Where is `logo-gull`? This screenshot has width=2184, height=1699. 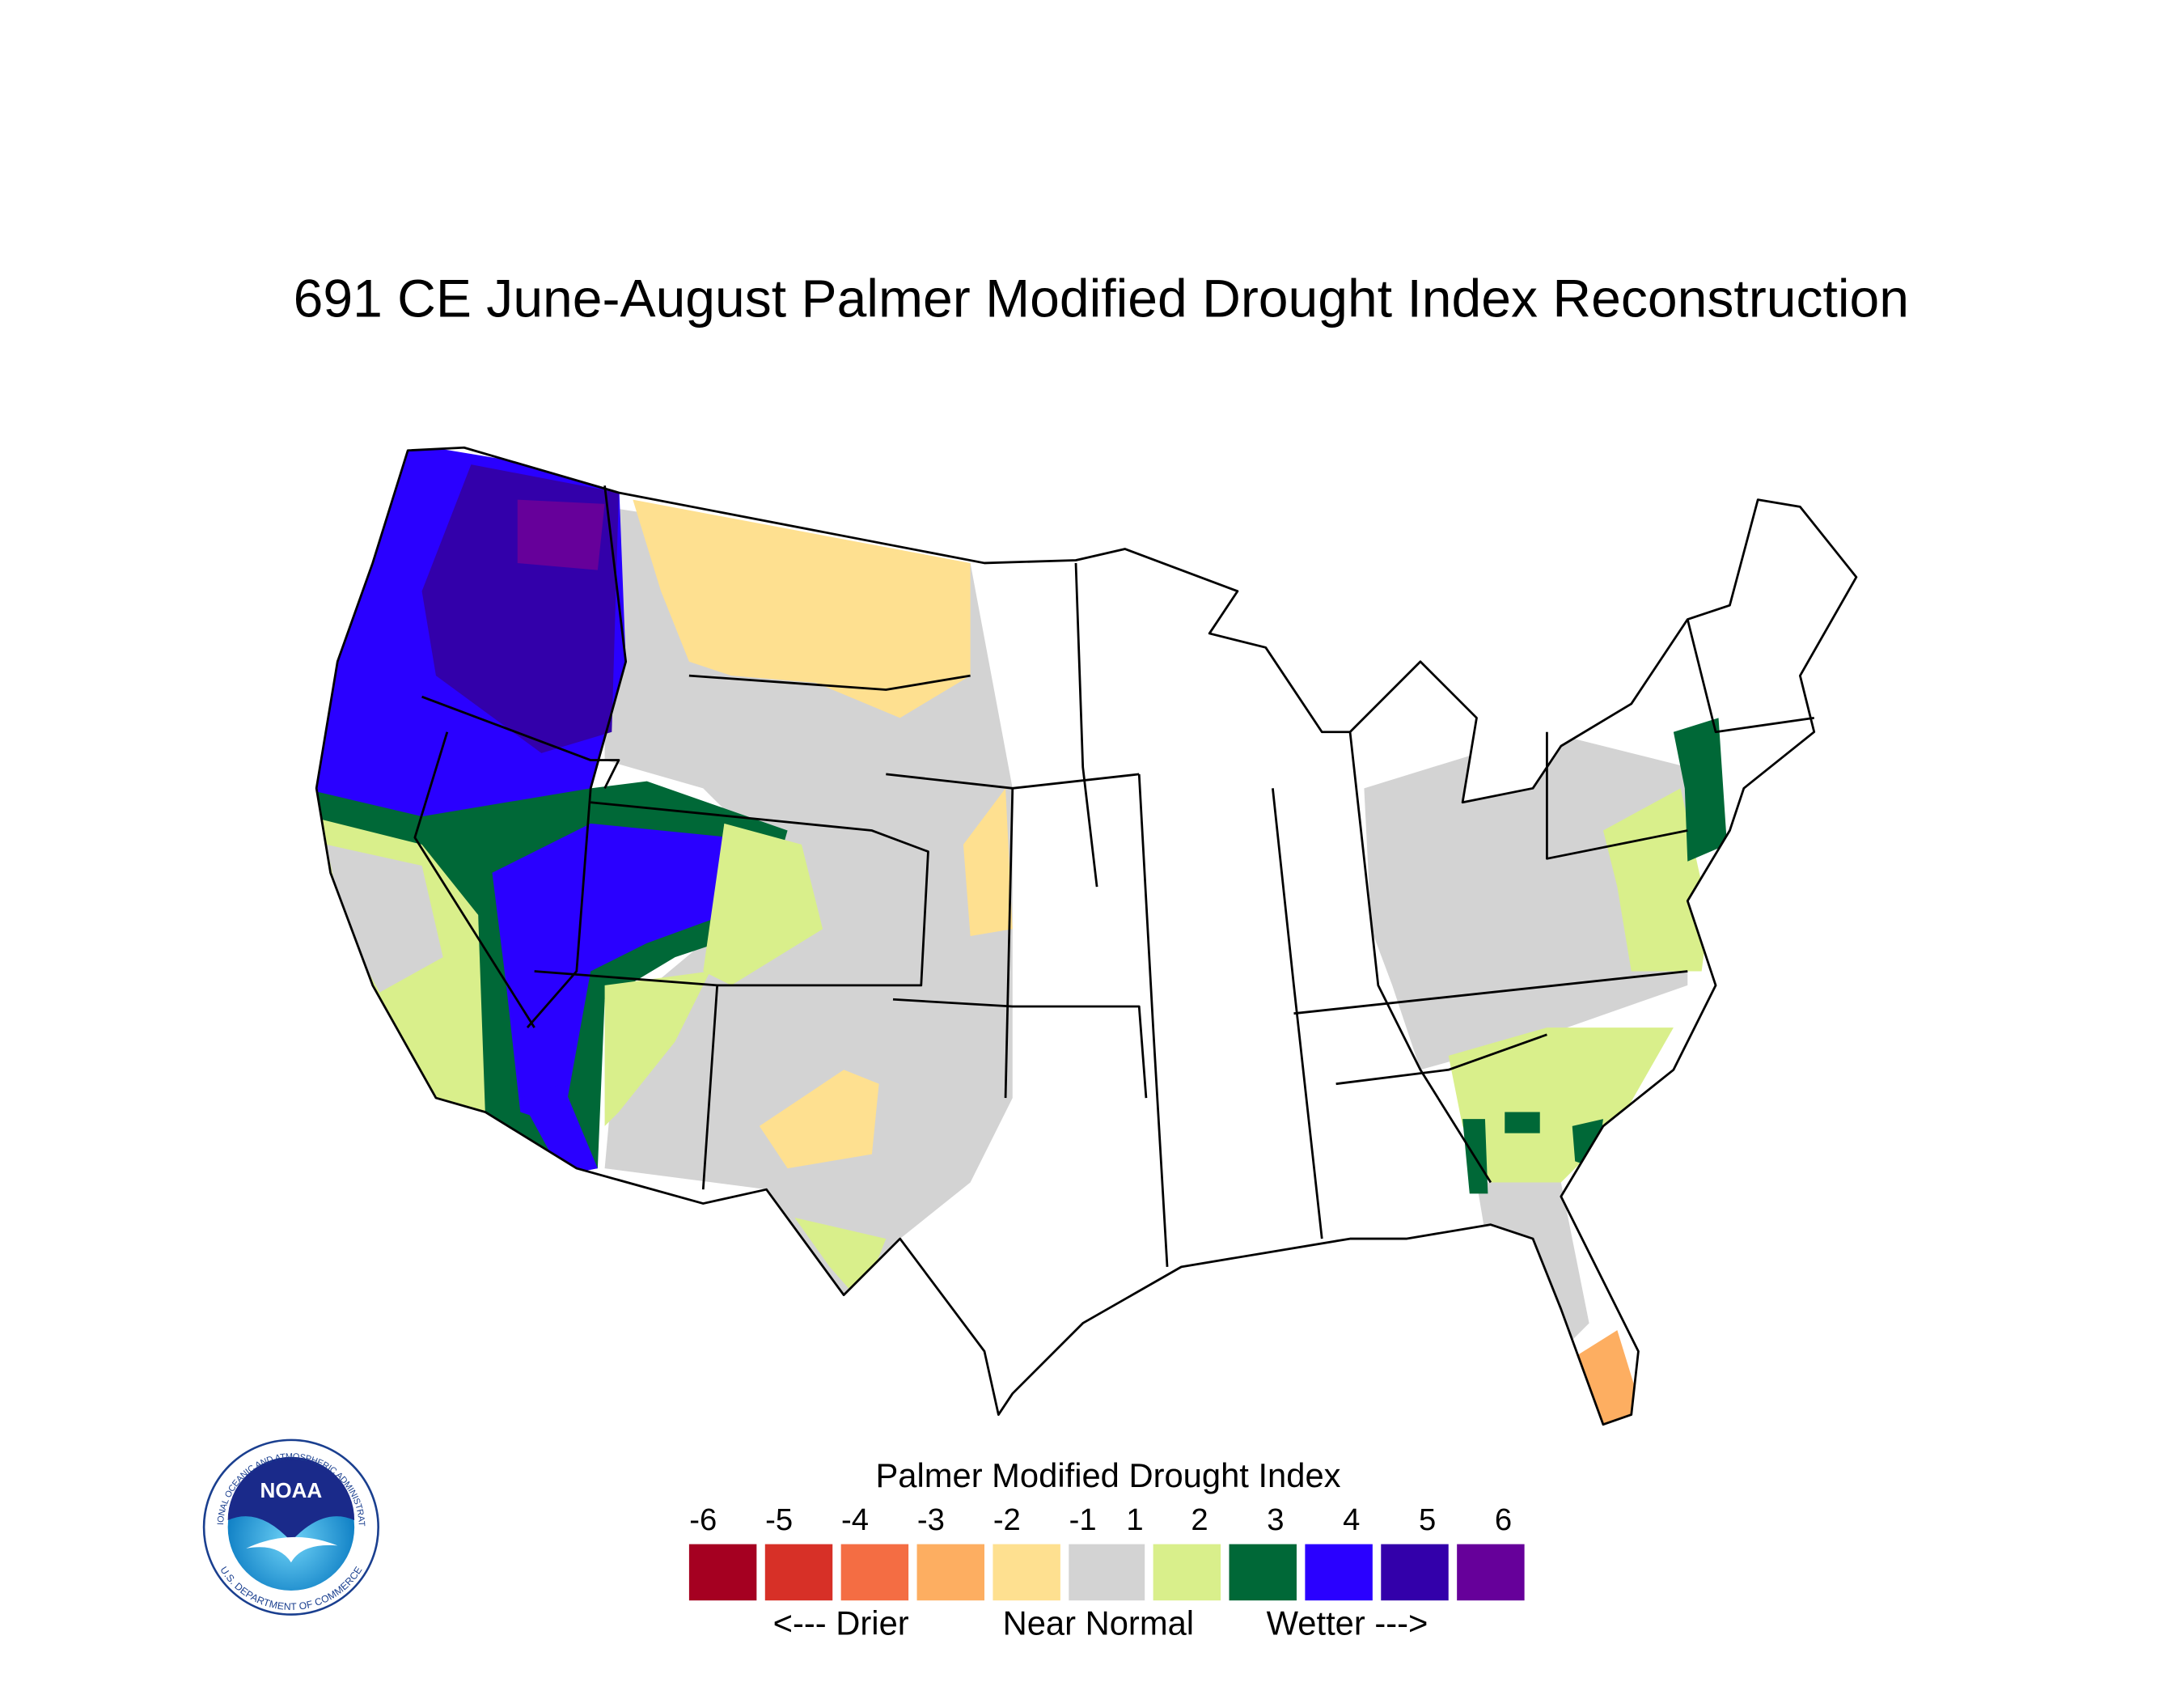
logo-gull is located at coordinates (292, 1549).